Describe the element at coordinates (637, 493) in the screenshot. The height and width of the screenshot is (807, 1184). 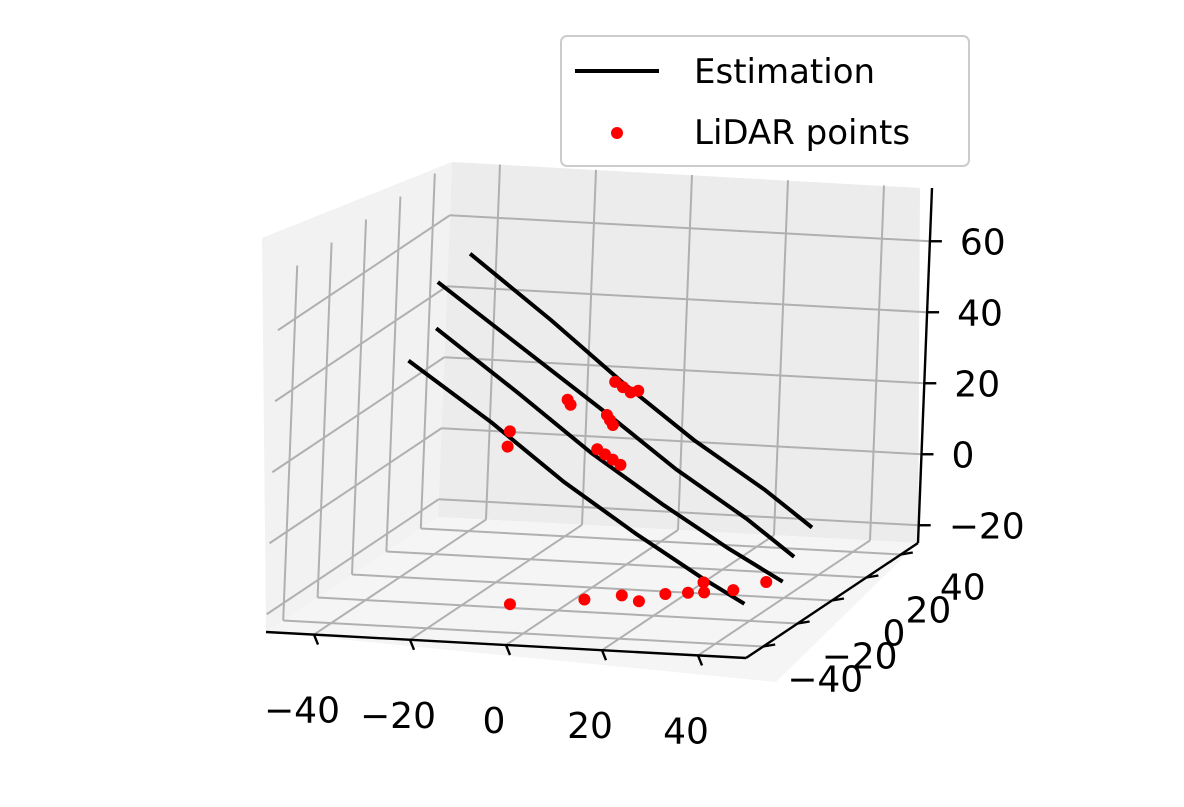
I see `lidar-points` at that location.